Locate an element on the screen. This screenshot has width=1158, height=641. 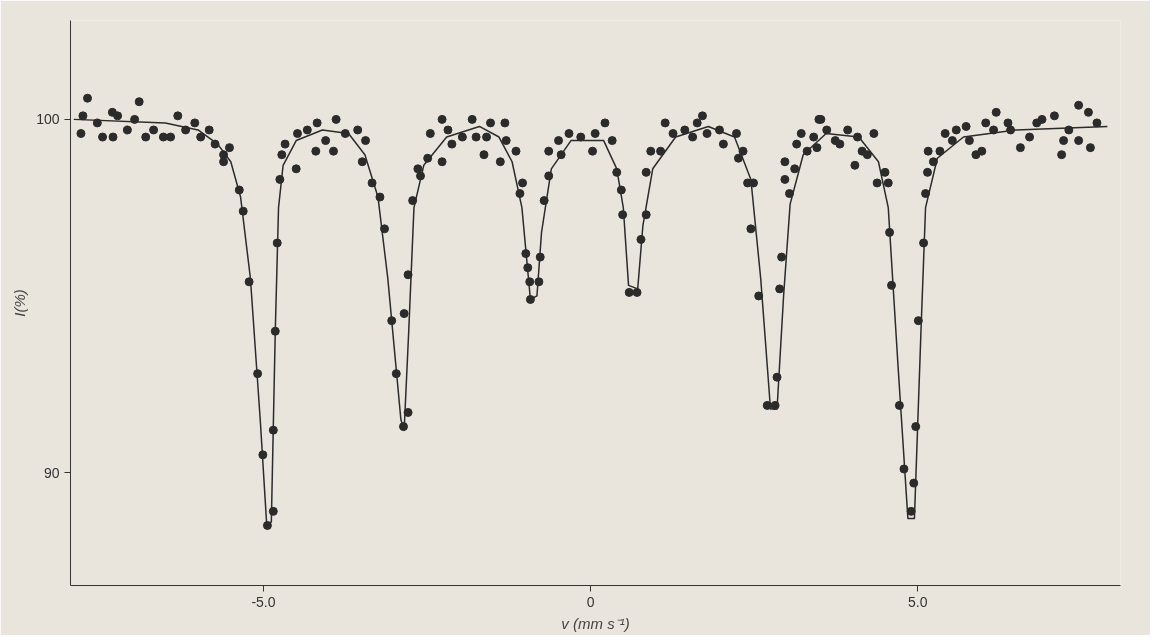
x-axis-title: v (mm s⁻¹) is located at coordinates (595, 623).